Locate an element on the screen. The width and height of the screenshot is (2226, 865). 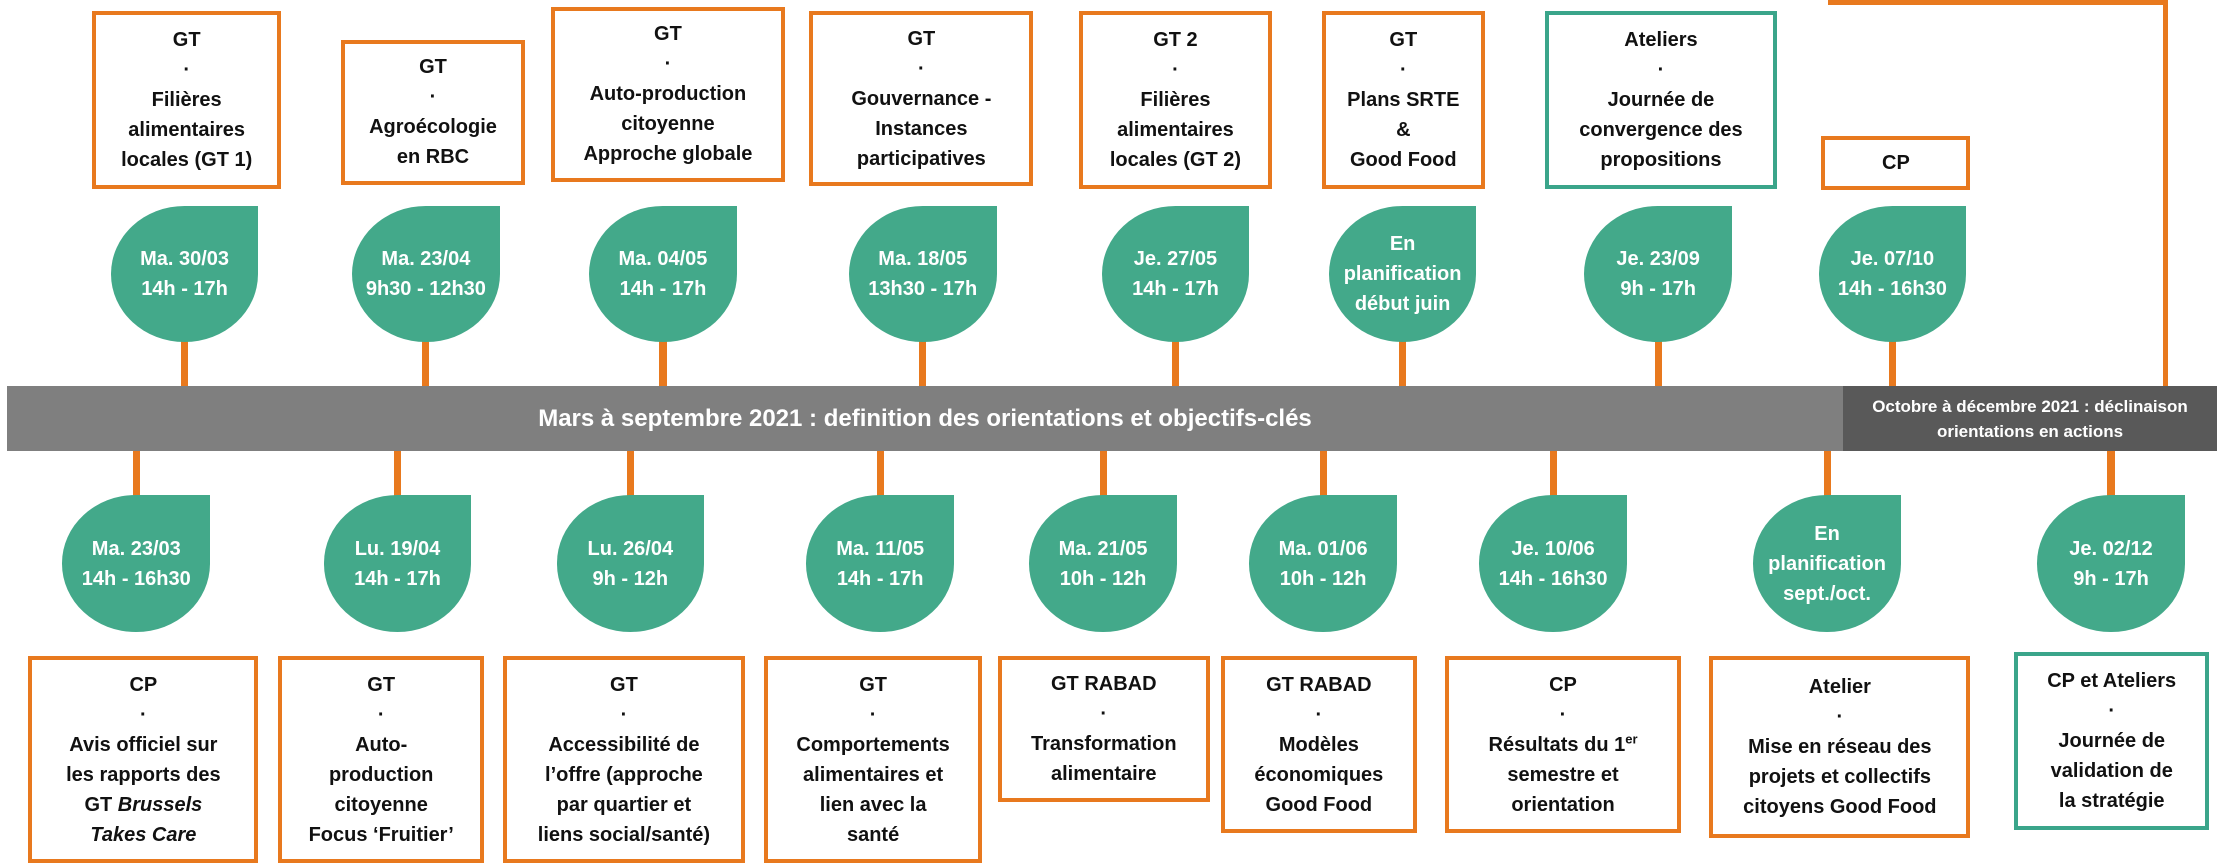
text-line: la stratégie is located at coordinates (2111, 801).